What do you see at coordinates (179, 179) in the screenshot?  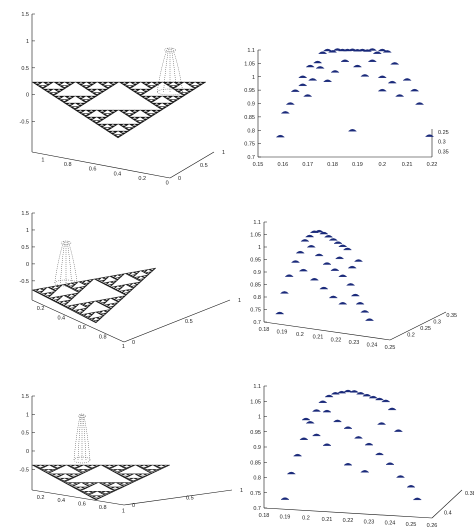 I see `y-tick-label: 0` at bounding box center [179, 179].